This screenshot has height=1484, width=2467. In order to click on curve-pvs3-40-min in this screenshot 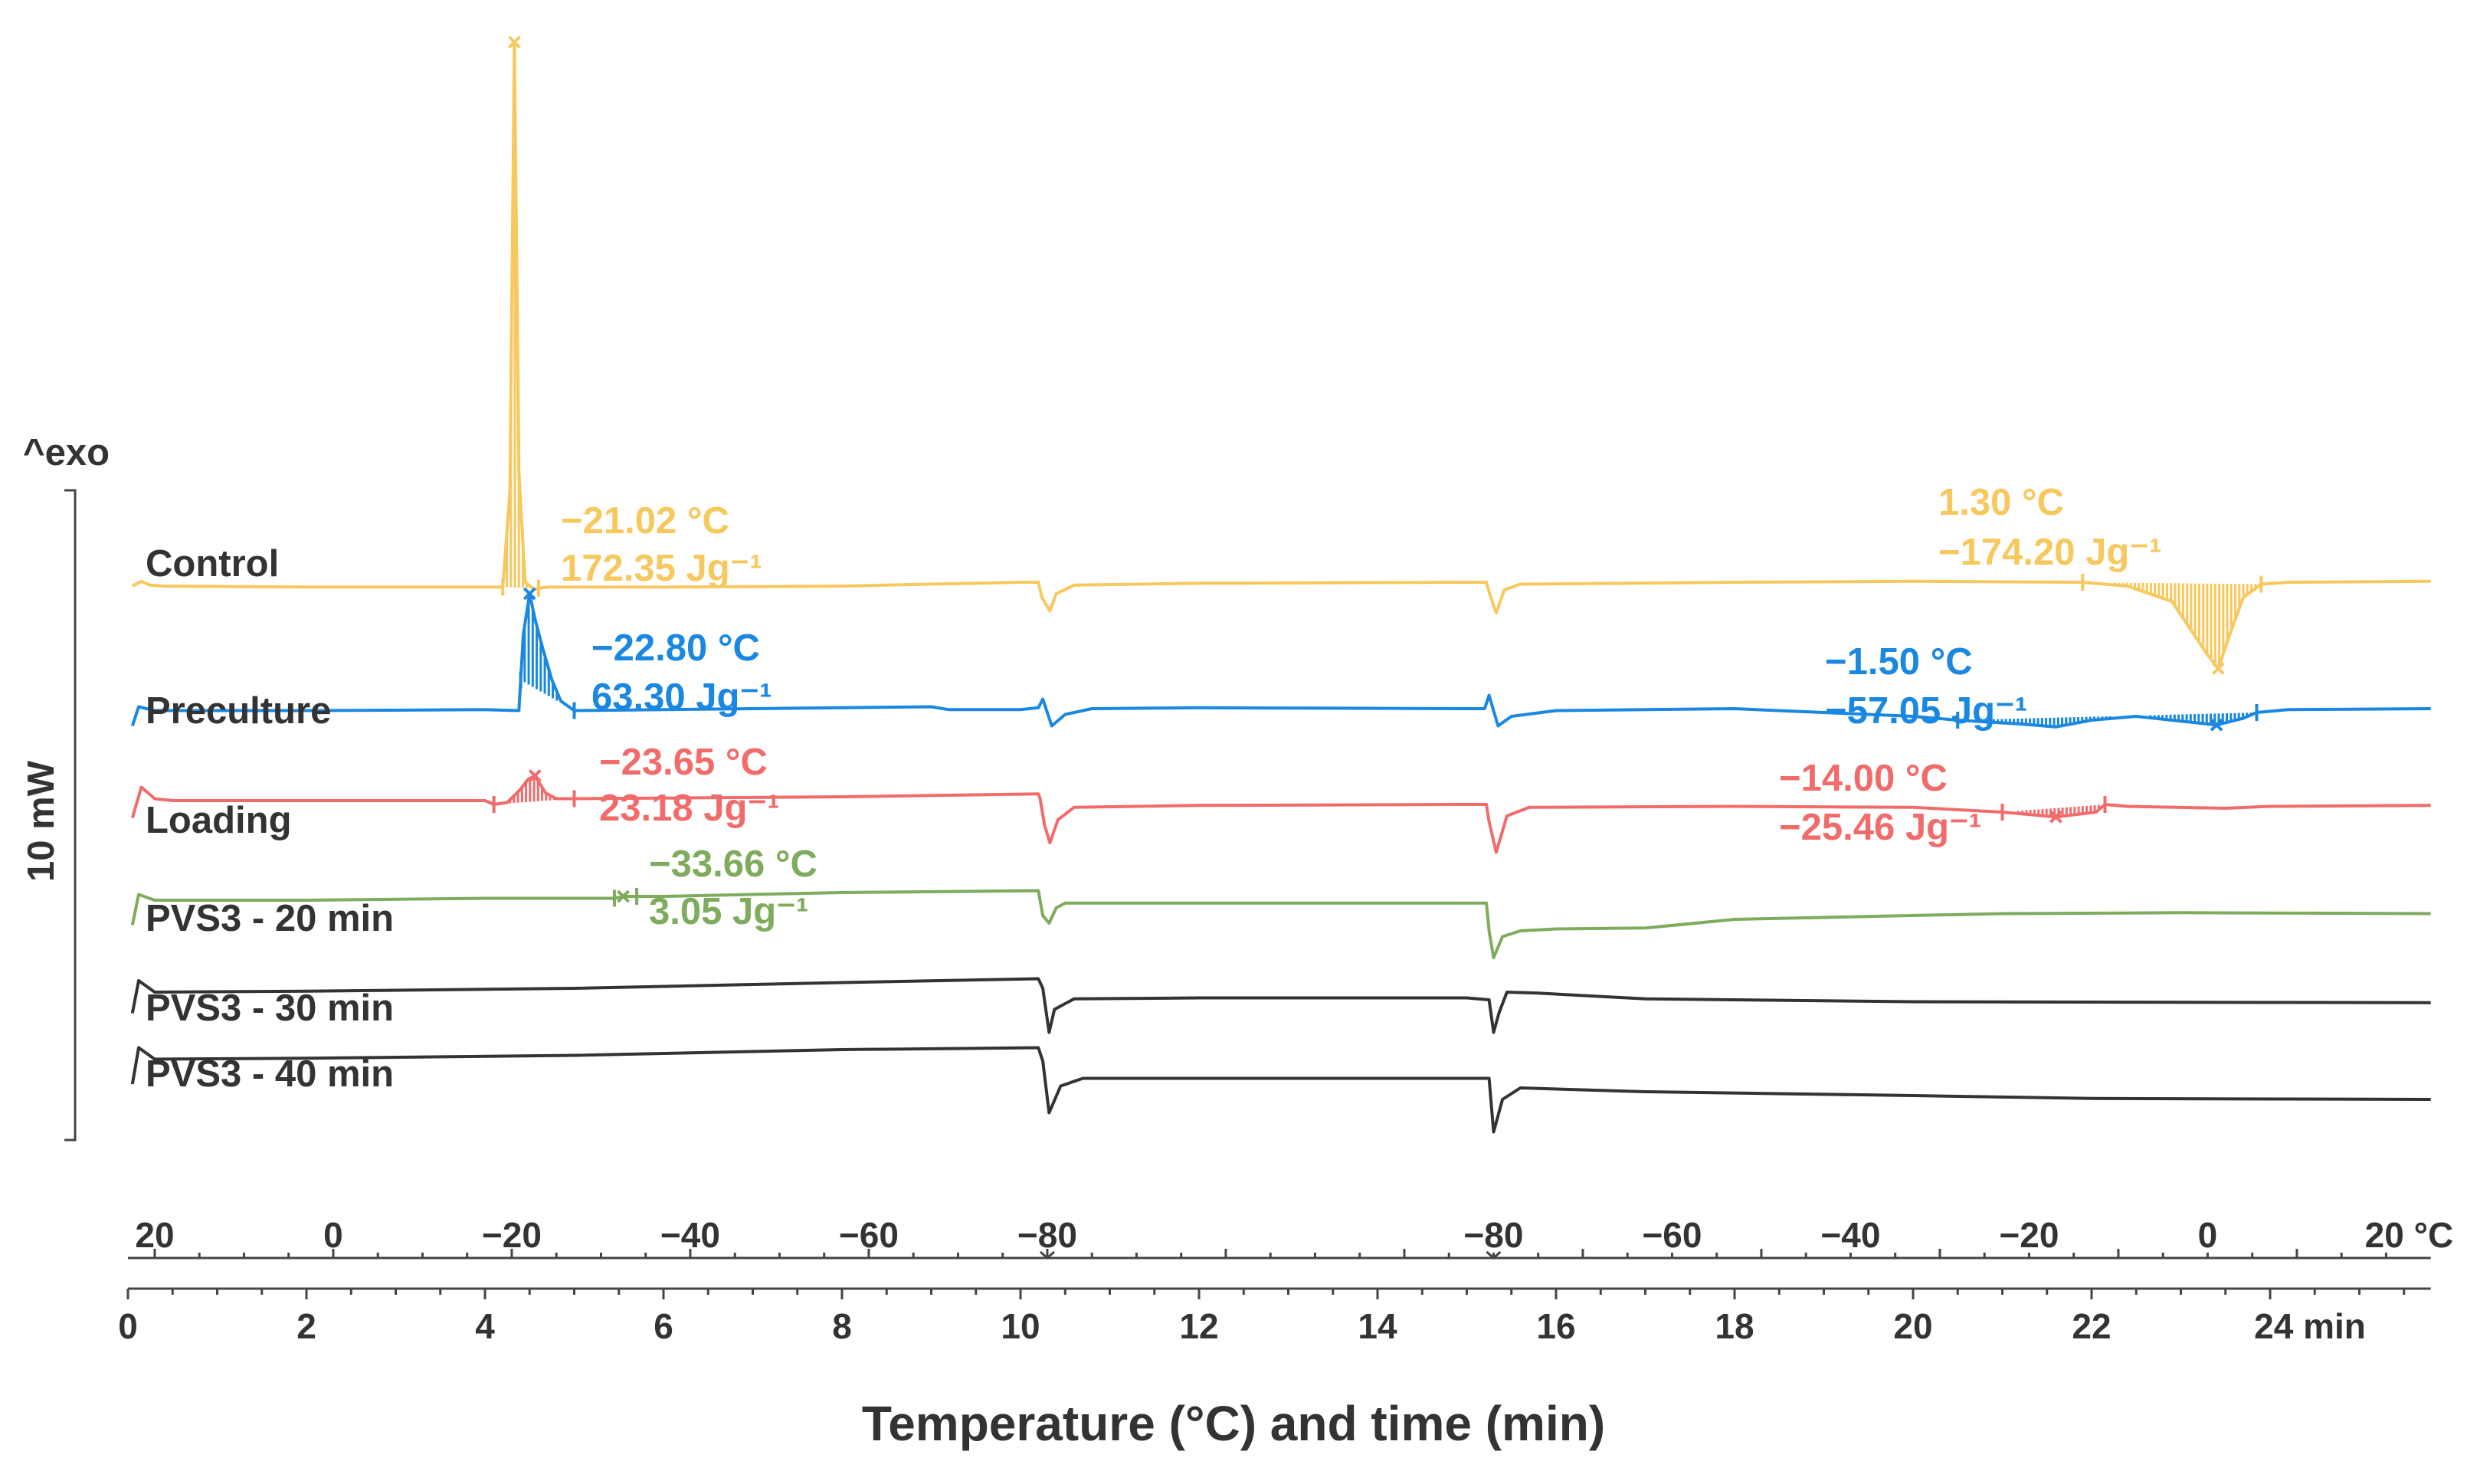, I will do `click(1280, 1090)`.